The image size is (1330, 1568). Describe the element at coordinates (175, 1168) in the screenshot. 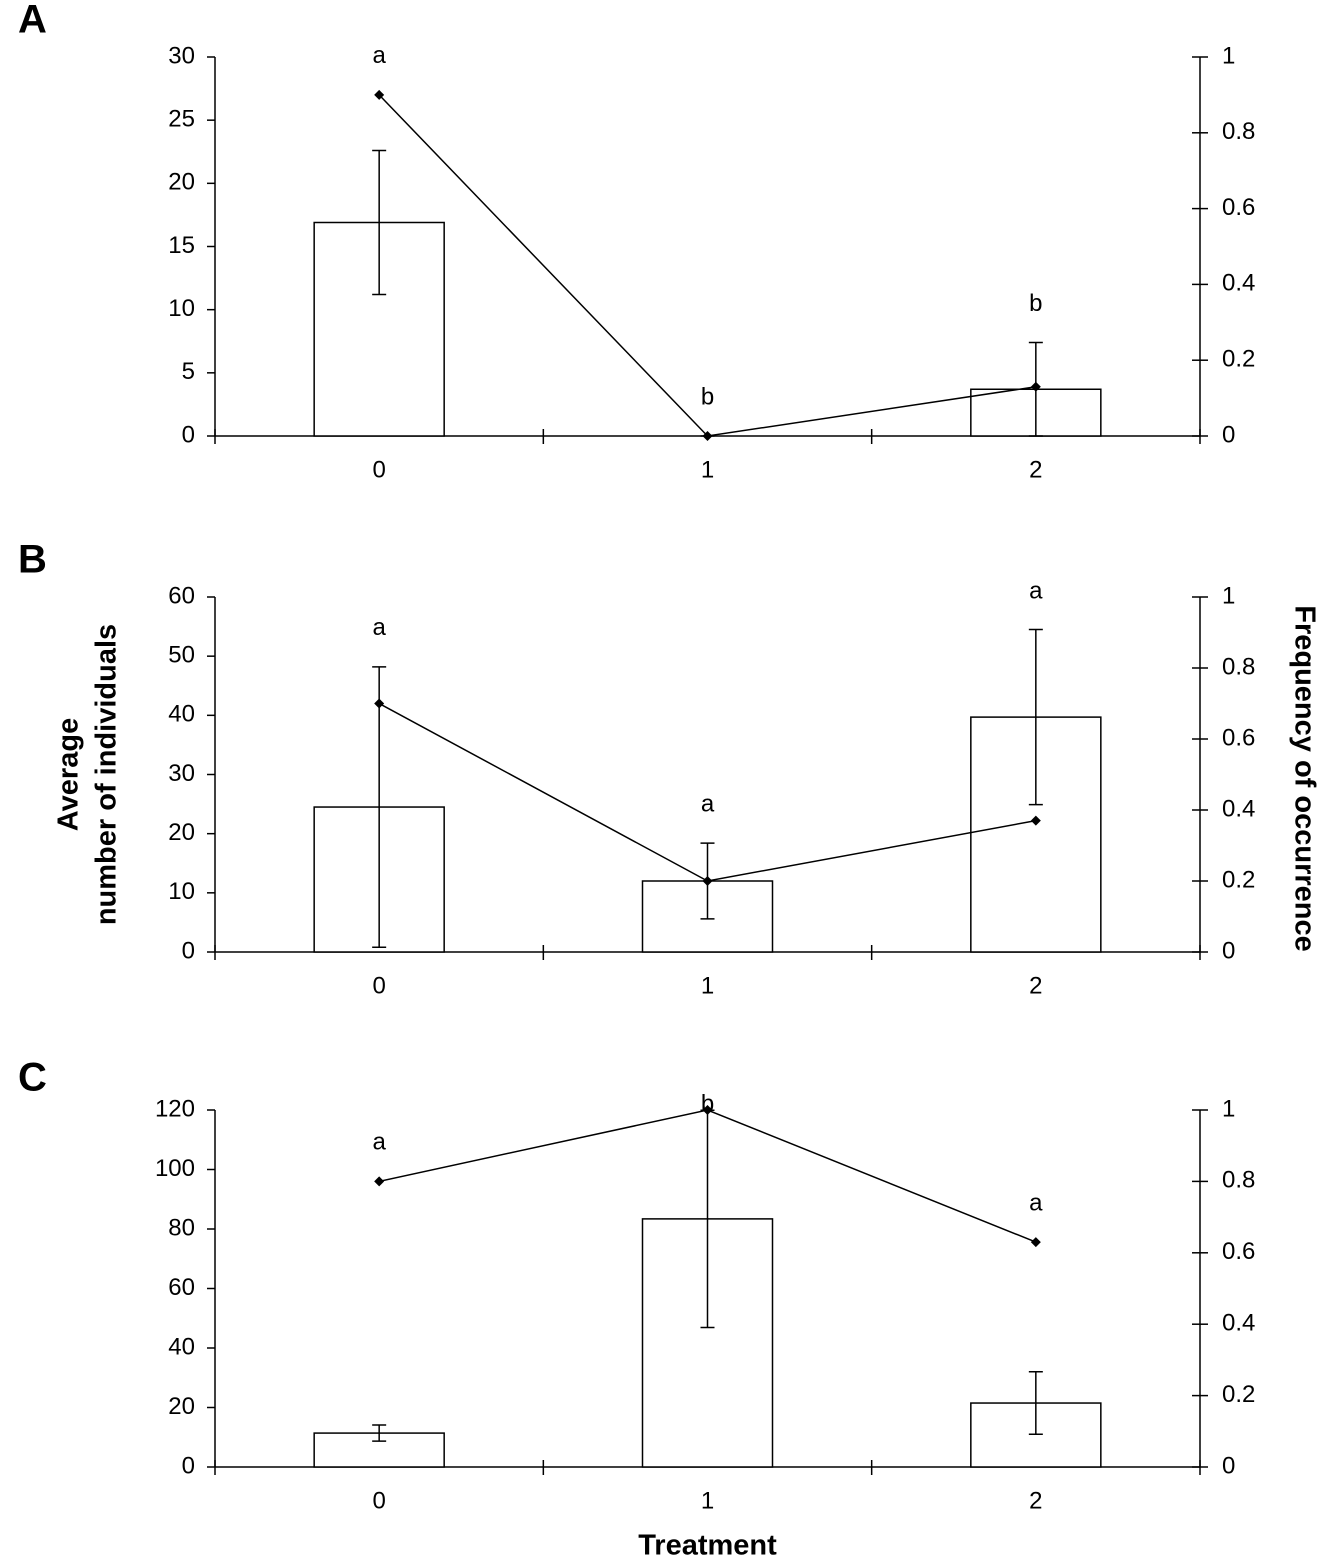

I see `y-tick-label: 100` at that location.